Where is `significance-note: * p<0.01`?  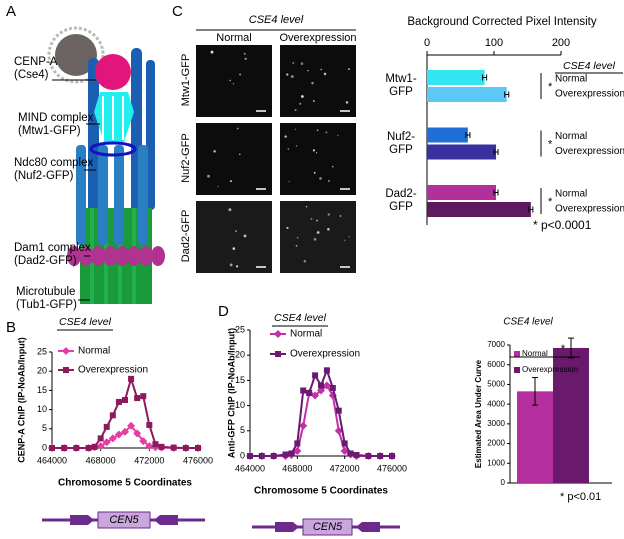
significance-note: * p<0.01 is located at coordinates (580, 497).